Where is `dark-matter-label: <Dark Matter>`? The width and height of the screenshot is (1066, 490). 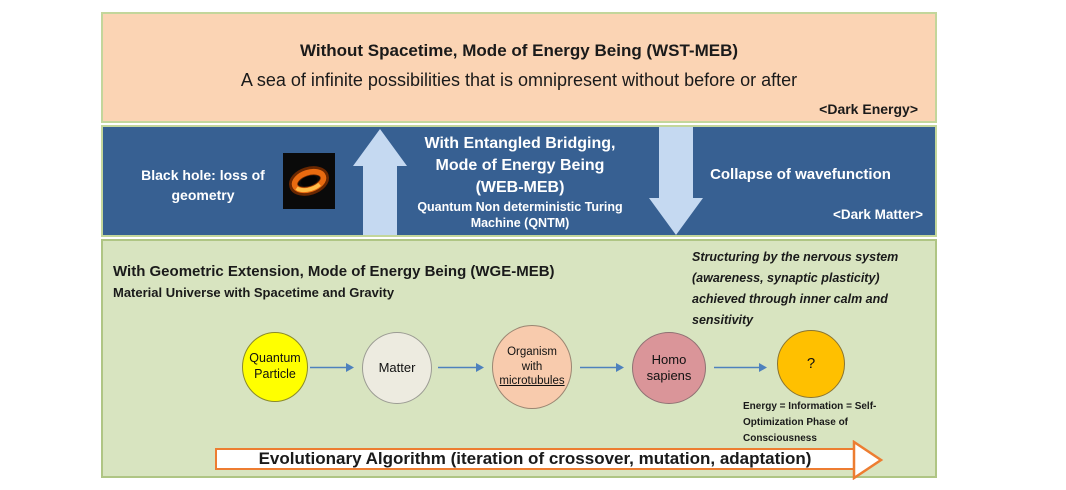
dark-matter-label: <Dark Matter> is located at coordinates (877, 214).